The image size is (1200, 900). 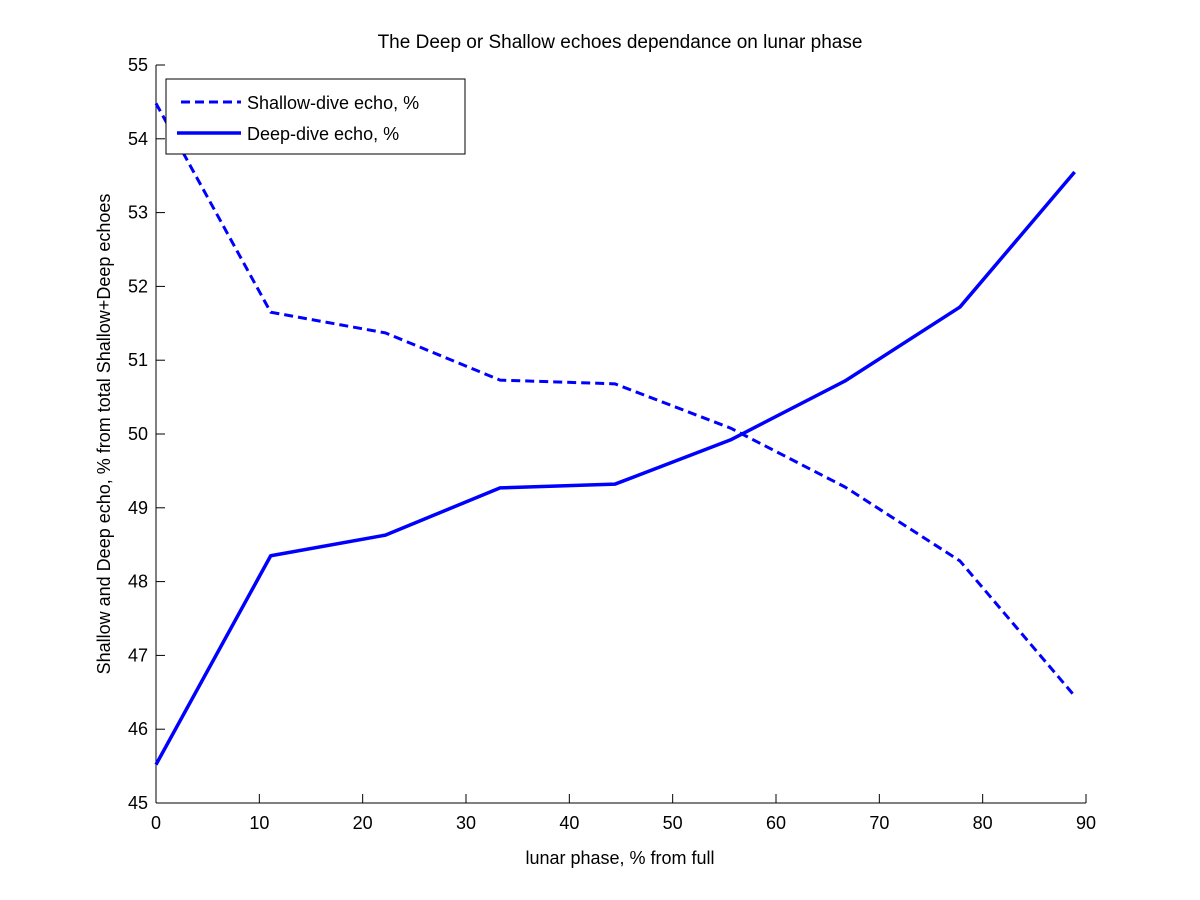 What do you see at coordinates (138, 508) in the screenshot?
I see `y-tick-label: 49` at bounding box center [138, 508].